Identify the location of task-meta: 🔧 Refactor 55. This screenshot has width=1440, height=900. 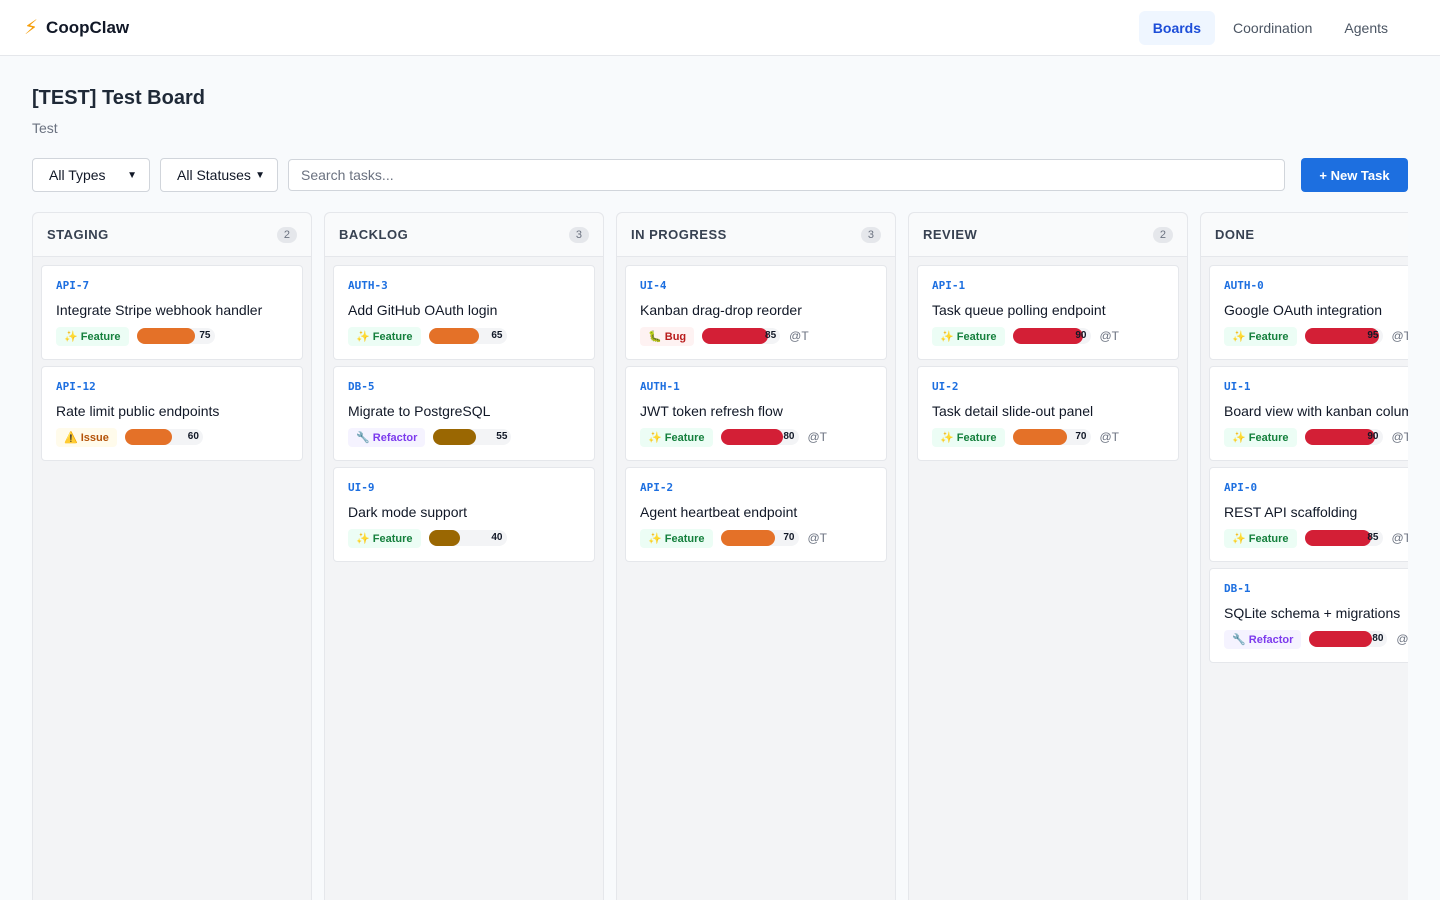
(464, 437).